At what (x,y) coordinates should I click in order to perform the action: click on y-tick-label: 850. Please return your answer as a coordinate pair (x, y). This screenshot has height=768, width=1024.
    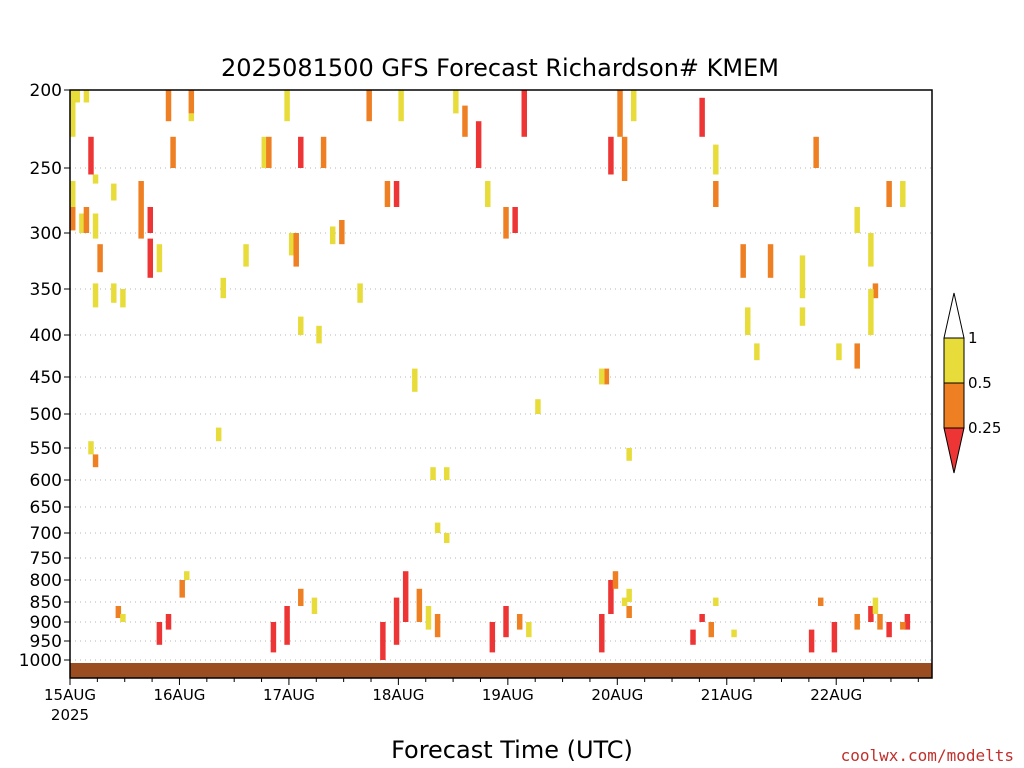
    Looking at the image, I should click on (46, 603).